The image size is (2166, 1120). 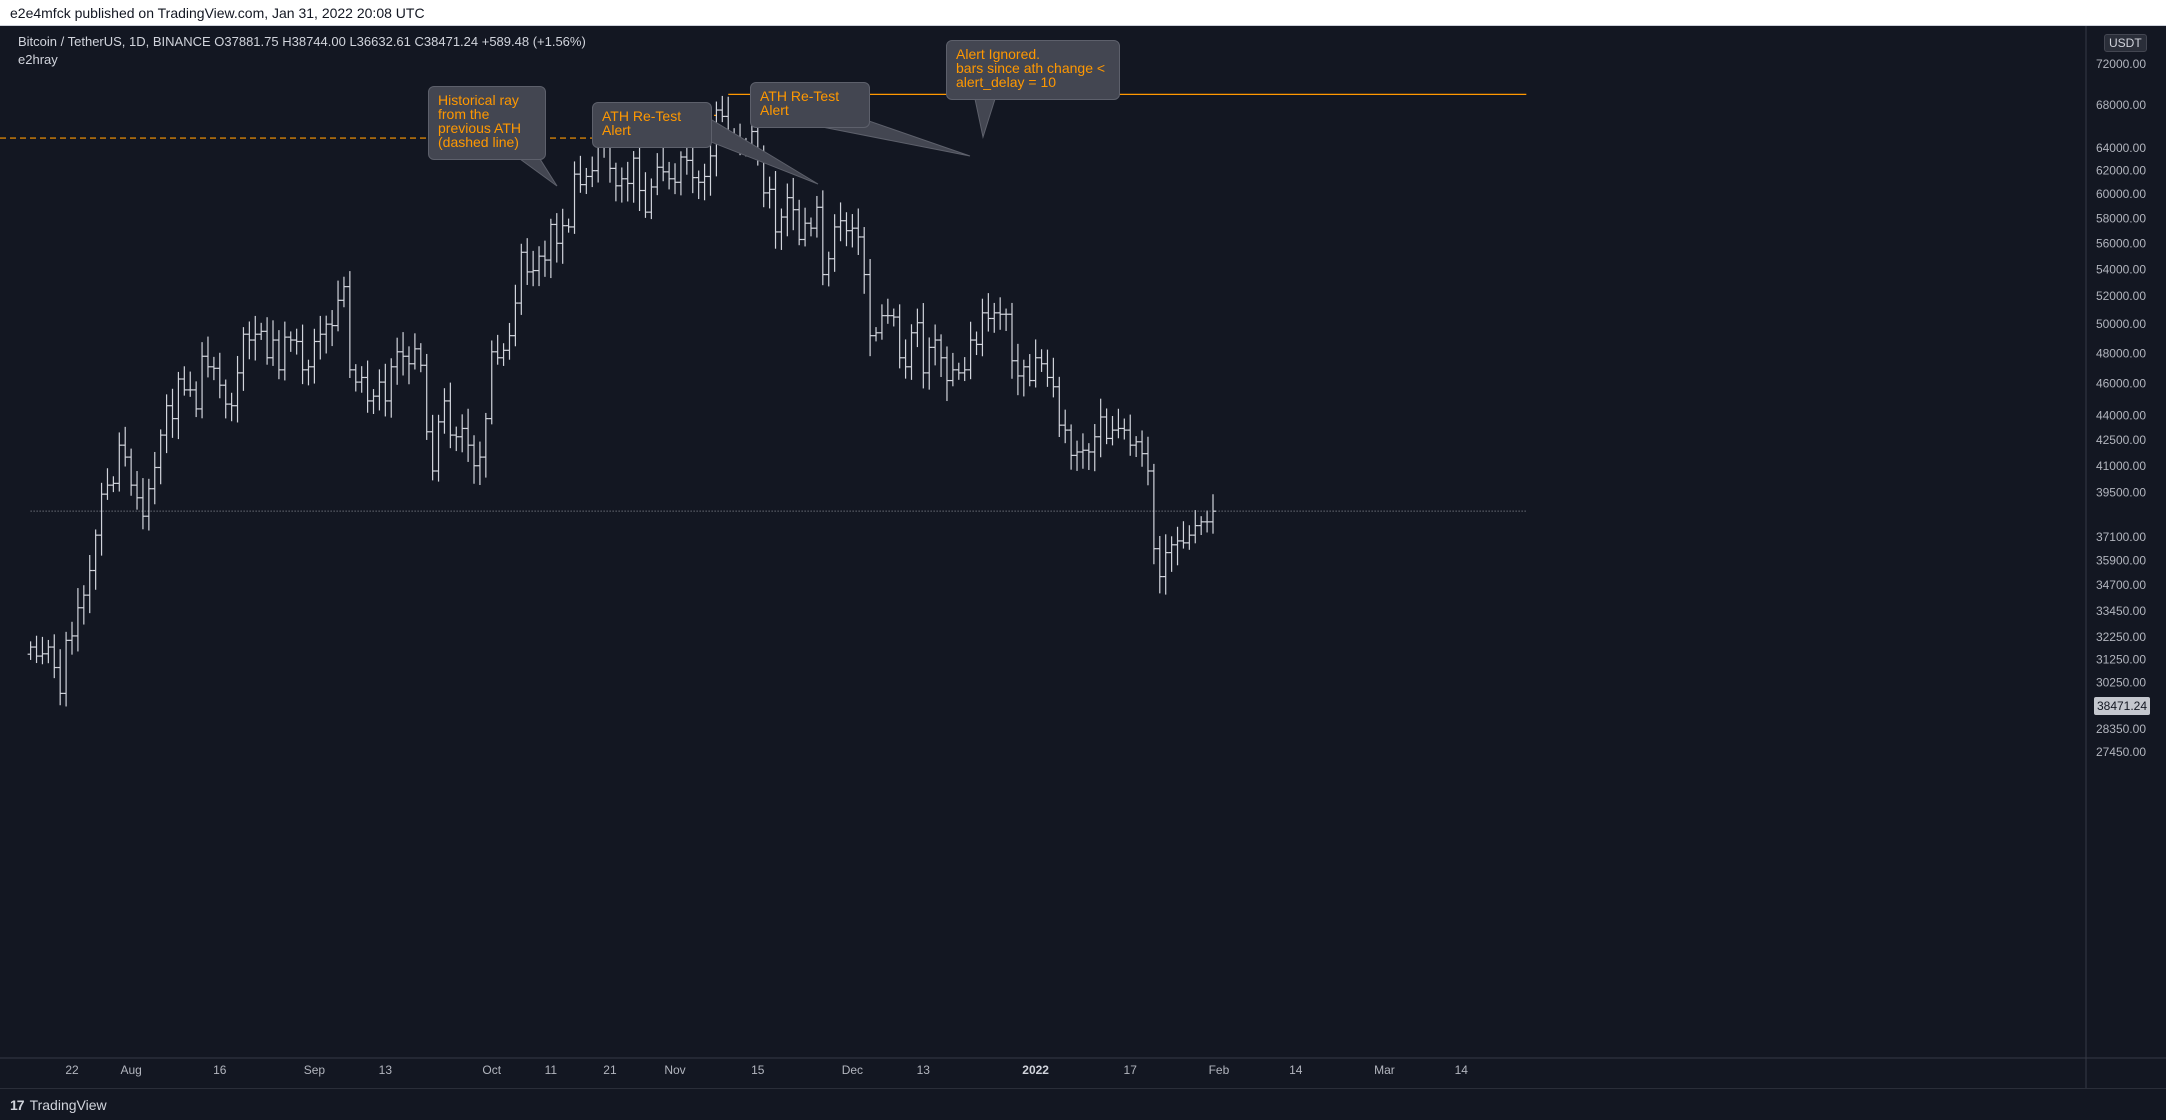 I want to click on x-tick-label: 21, so click(x=610, y=1070).